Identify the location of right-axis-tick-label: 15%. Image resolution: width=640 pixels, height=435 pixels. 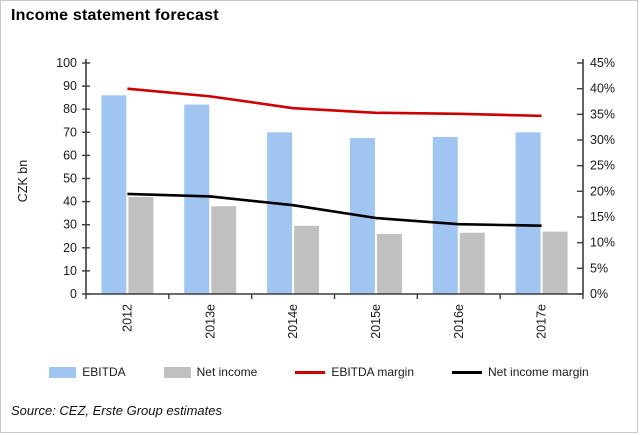
(602, 217).